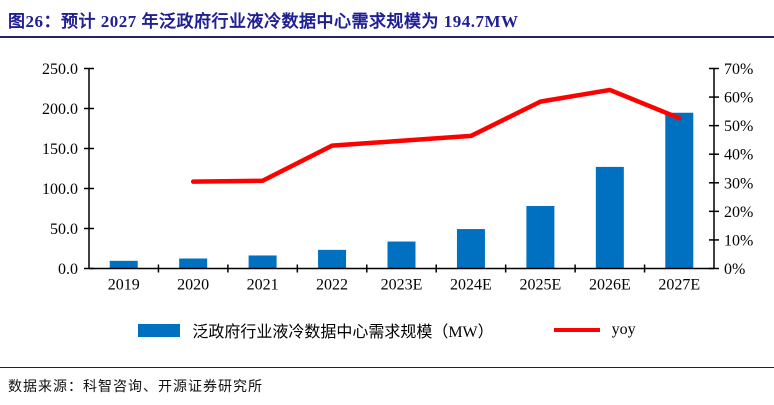 This screenshot has width=774, height=405. What do you see at coordinates (623, 329) in the screenshot?
I see `legend-line-label: yoy` at bounding box center [623, 329].